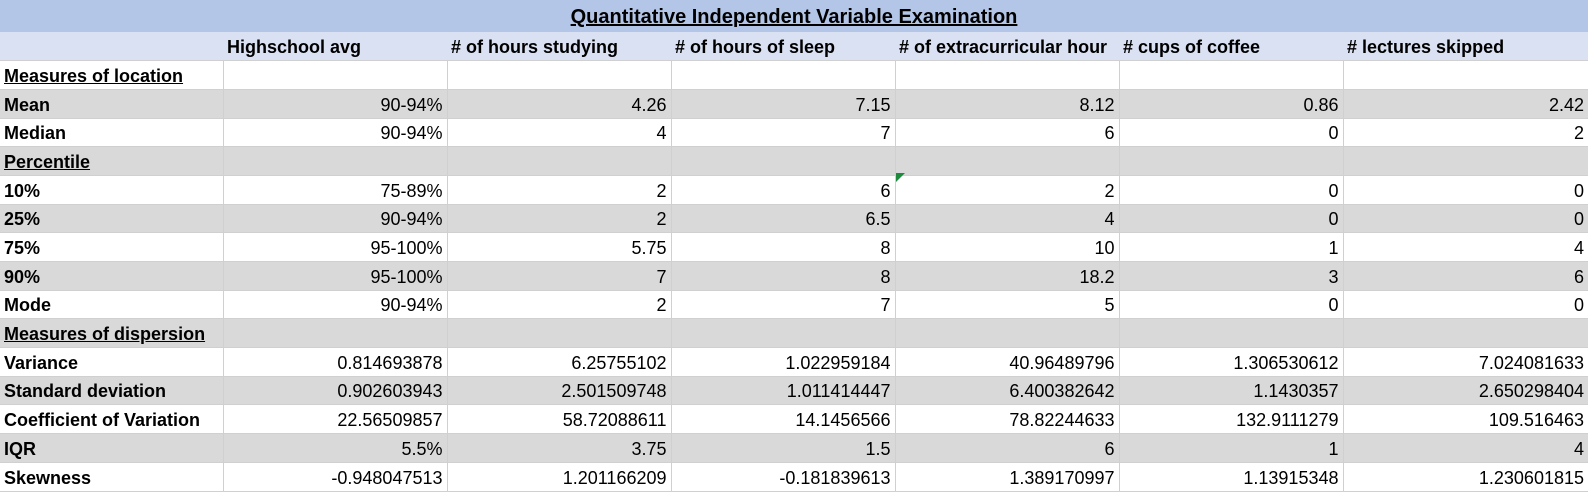 This screenshot has height=493, width=1588. What do you see at coordinates (1465, 391) in the screenshot?
I see `value-cell: 2.650298404` at bounding box center [1465, 391].